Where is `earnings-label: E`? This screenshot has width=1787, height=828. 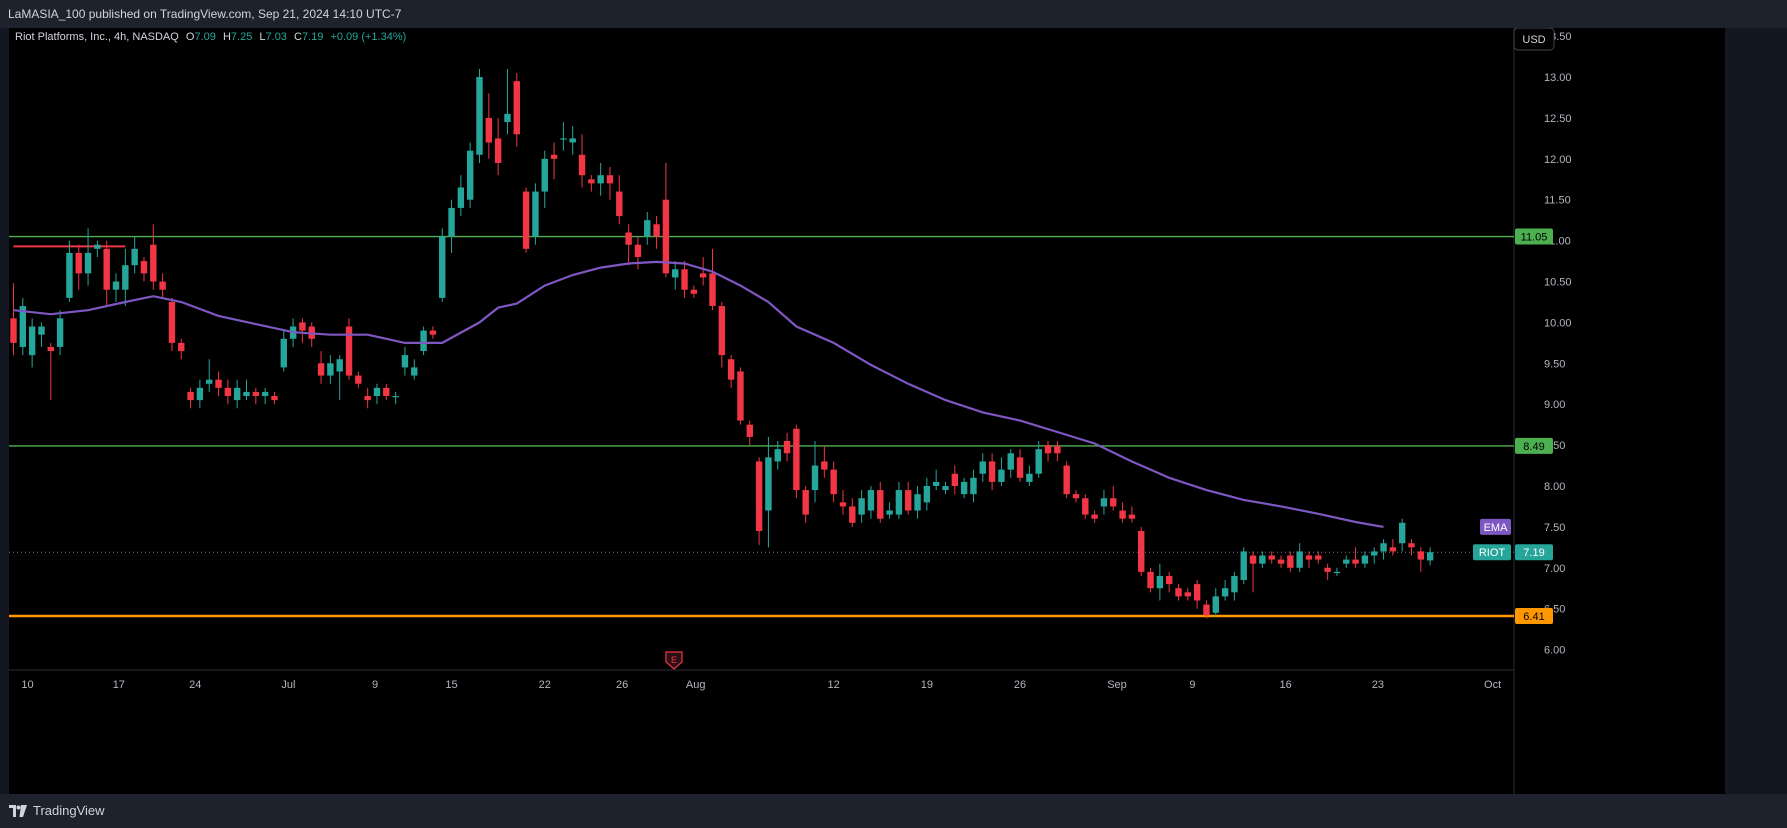
earnings-label: E is located at coordinates (674, 660).